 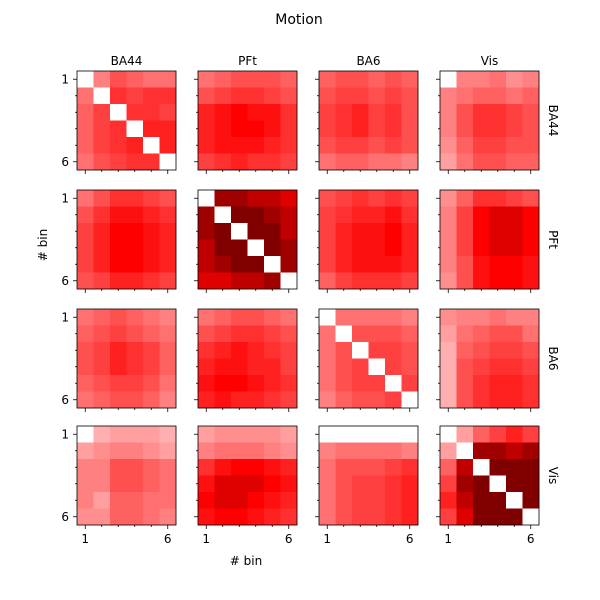 I want to click on column-title: PFt, so click(x=247, y=61).